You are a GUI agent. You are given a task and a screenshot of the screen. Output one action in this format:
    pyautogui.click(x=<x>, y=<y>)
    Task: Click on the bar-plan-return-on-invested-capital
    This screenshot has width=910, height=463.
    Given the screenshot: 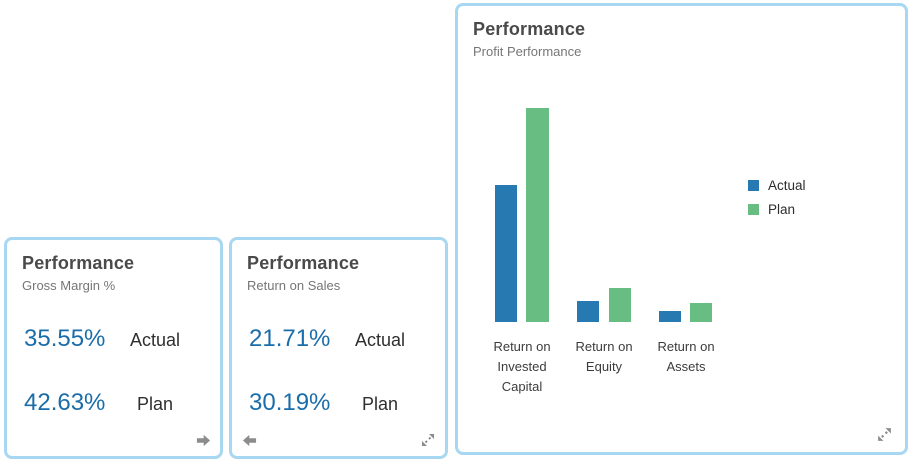 What is the action you would take?
    pyautogui.click(x=537, y=215)
    